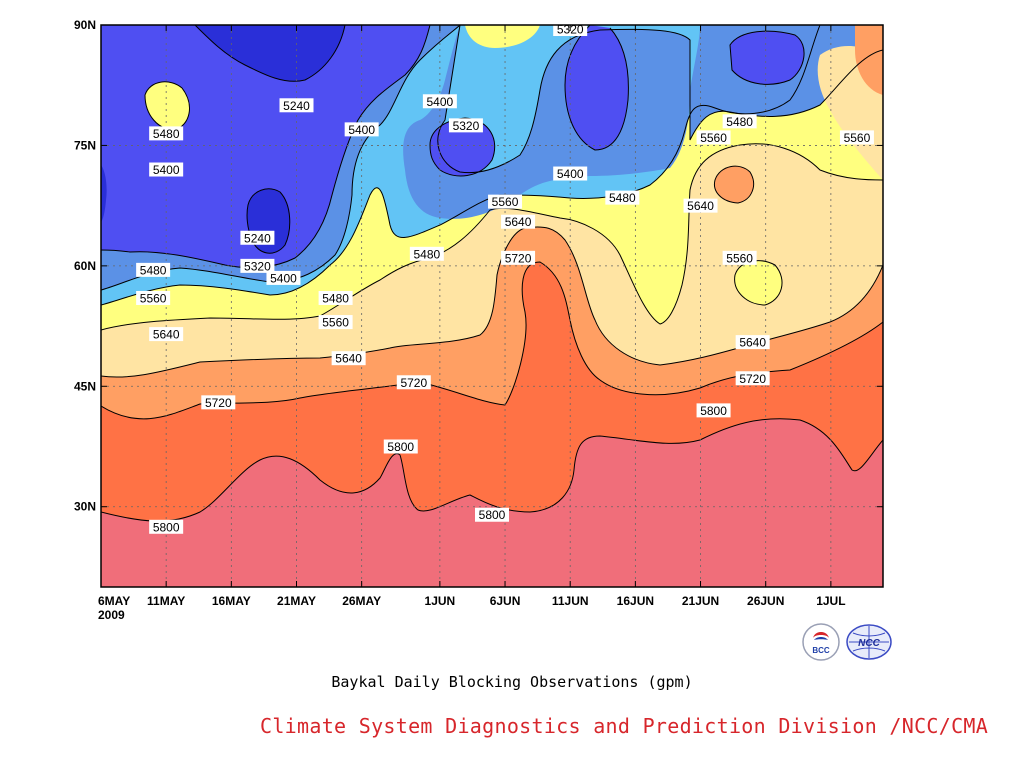 The height and width of the screenshot is (768, 1024). I want to click on contour-label: 5240, so click(296, 105).